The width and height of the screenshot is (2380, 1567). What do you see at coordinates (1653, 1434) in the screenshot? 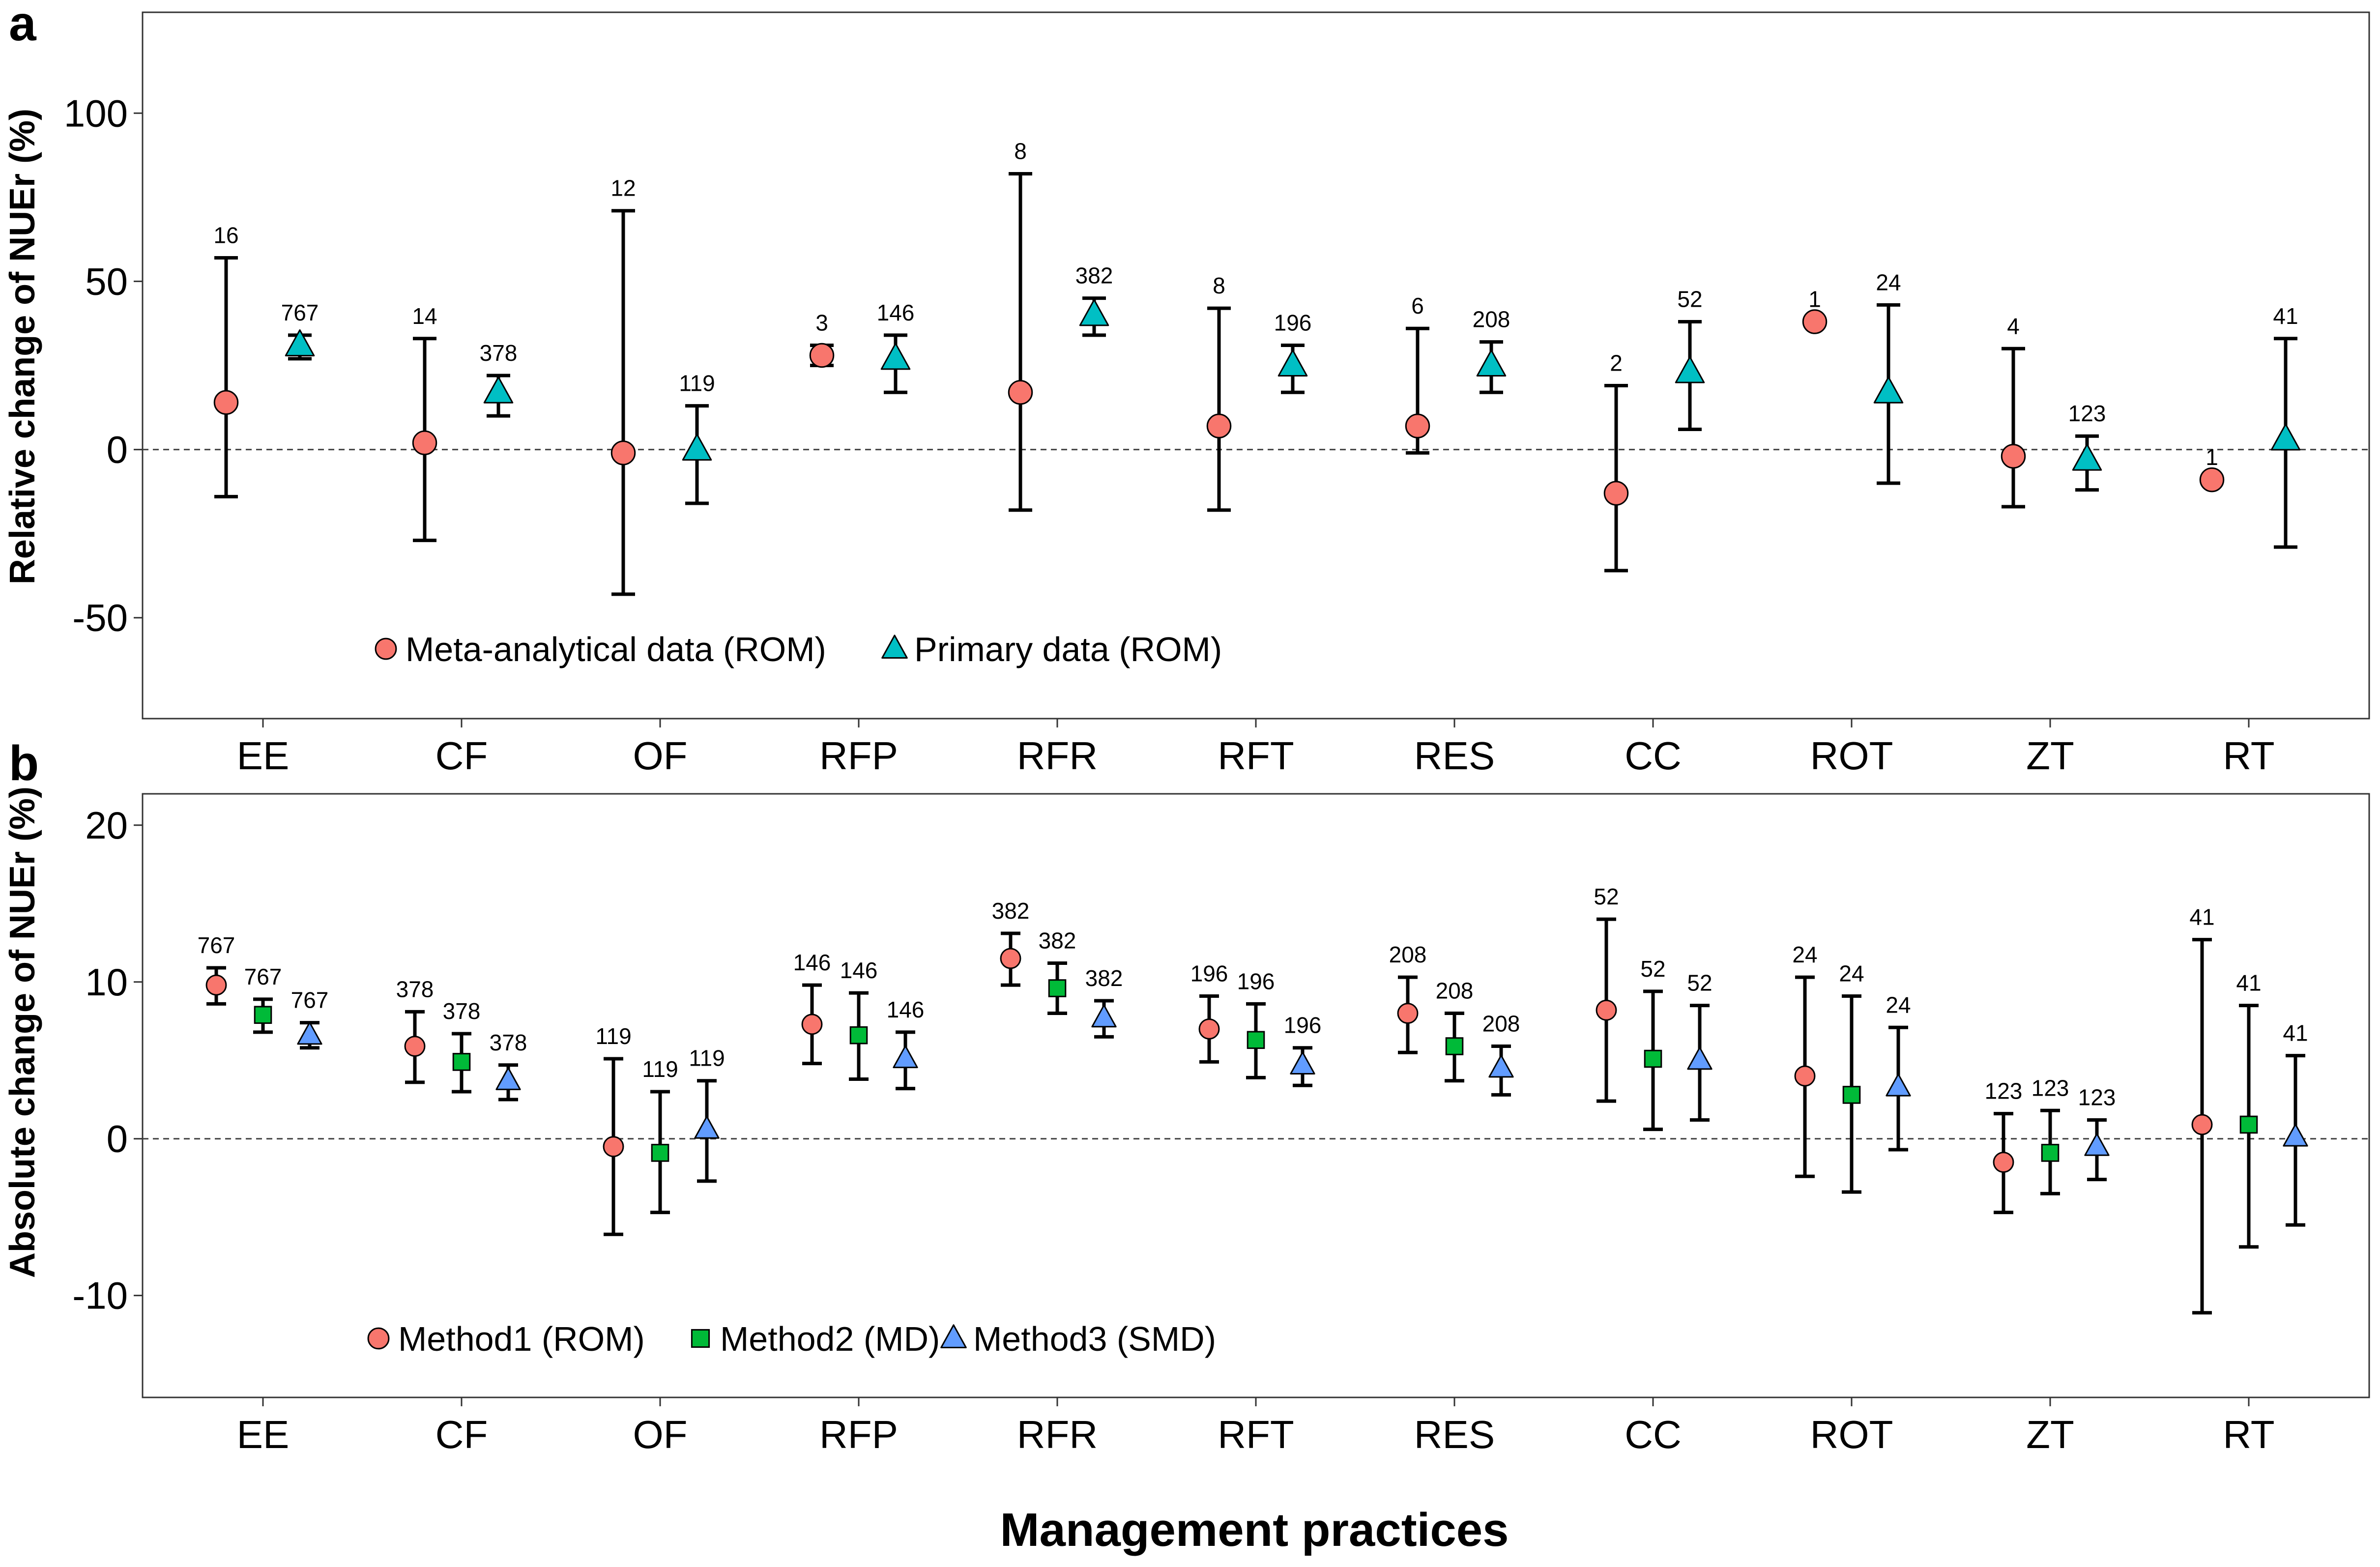
I see `panel-b-xtick-label: CC` at bounding box center [1653, 1434].